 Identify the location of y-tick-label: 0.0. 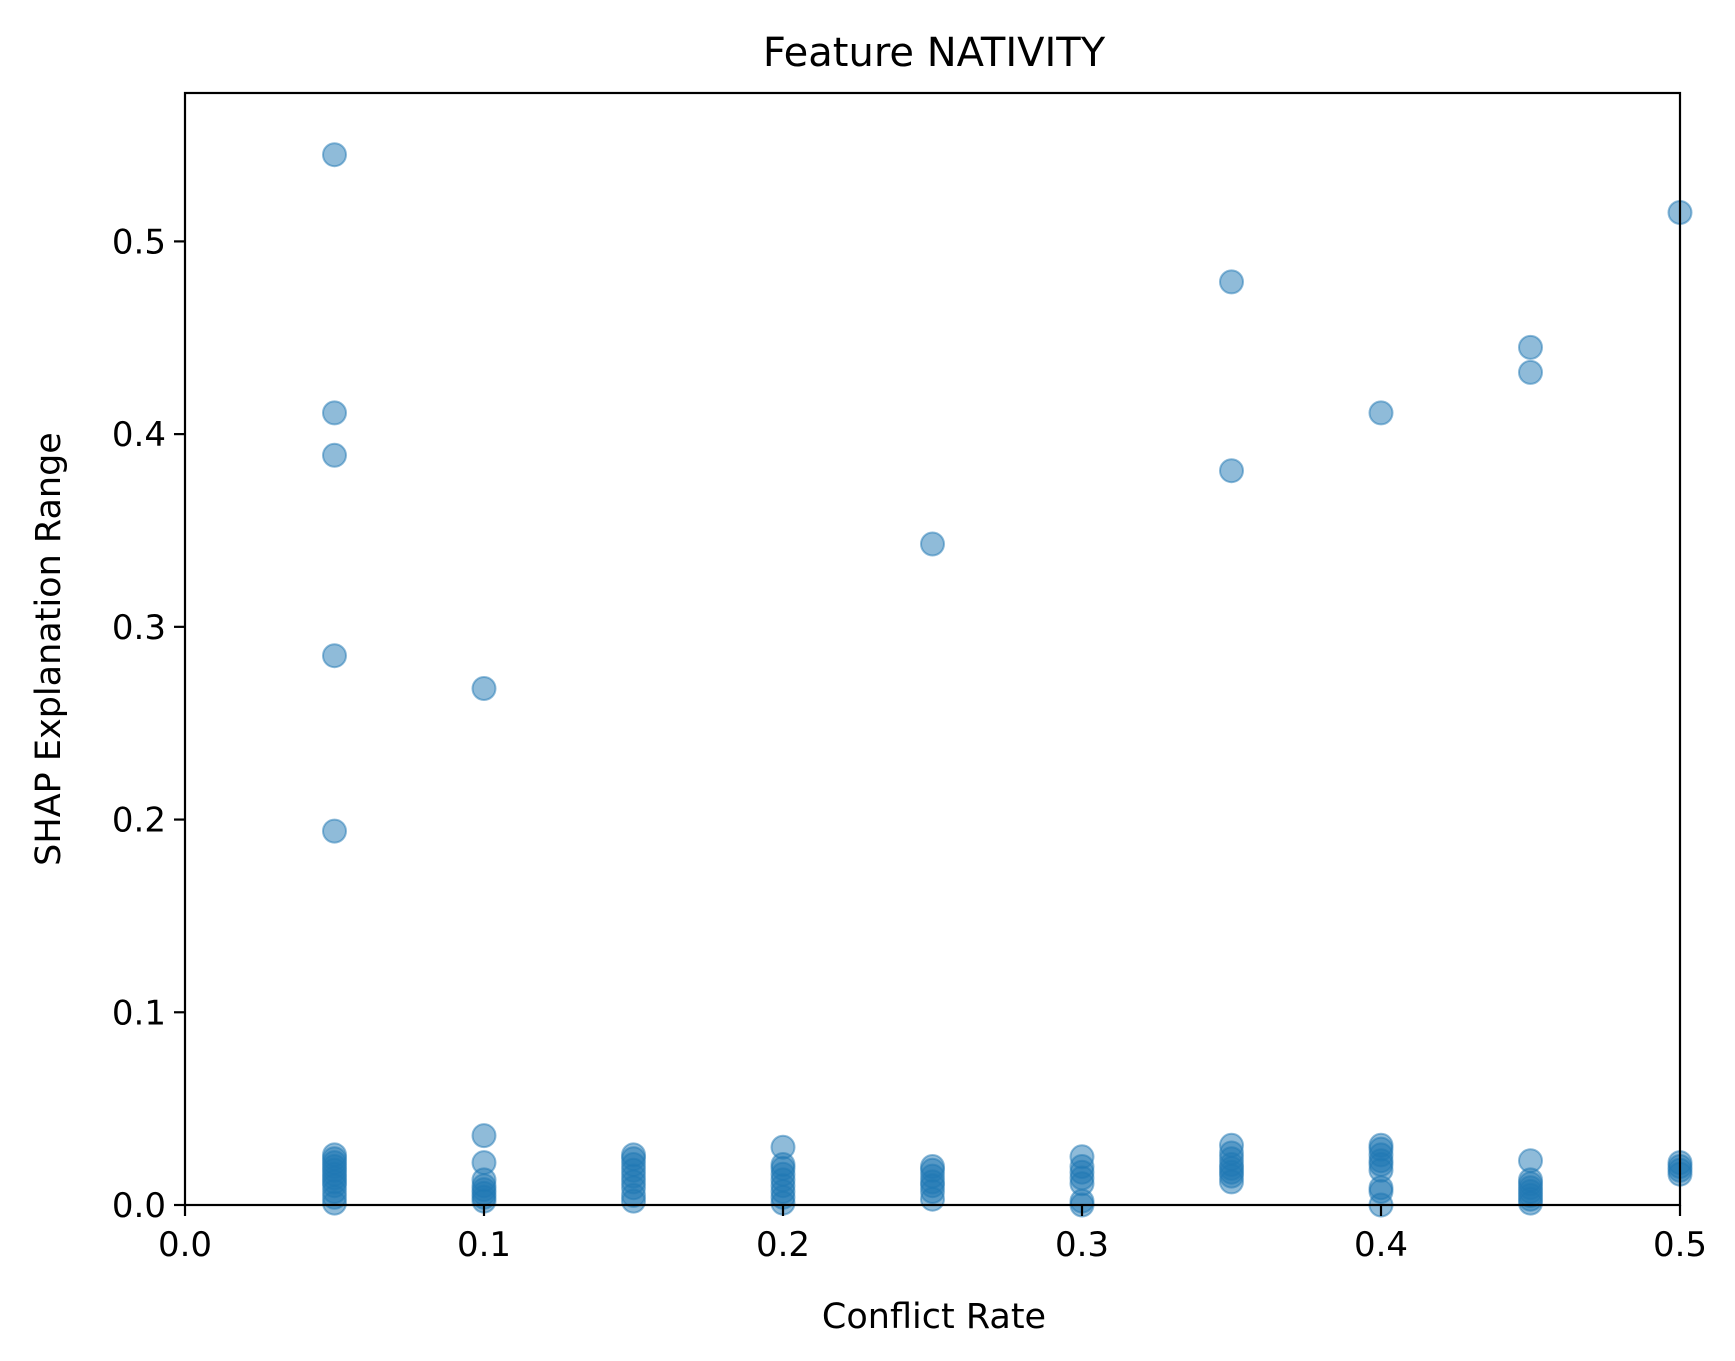
(139, 1206).